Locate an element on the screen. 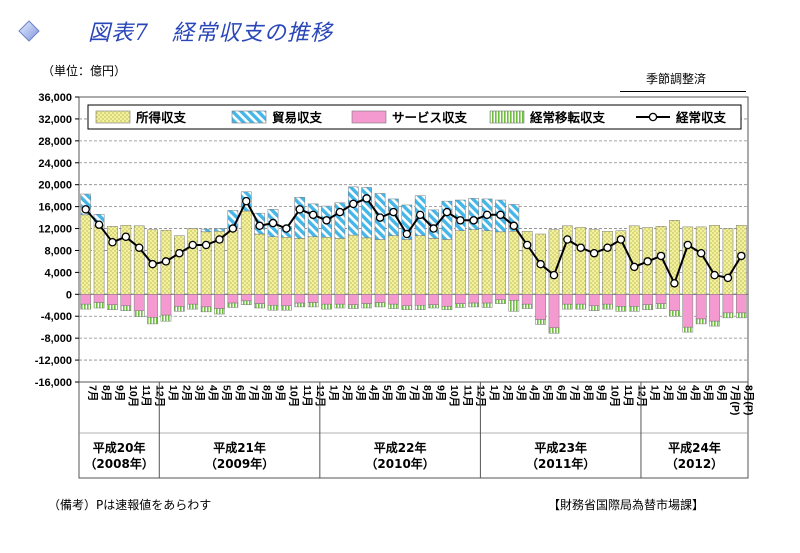  x-tick-label: 1月 is located at coordinates (173, 393).